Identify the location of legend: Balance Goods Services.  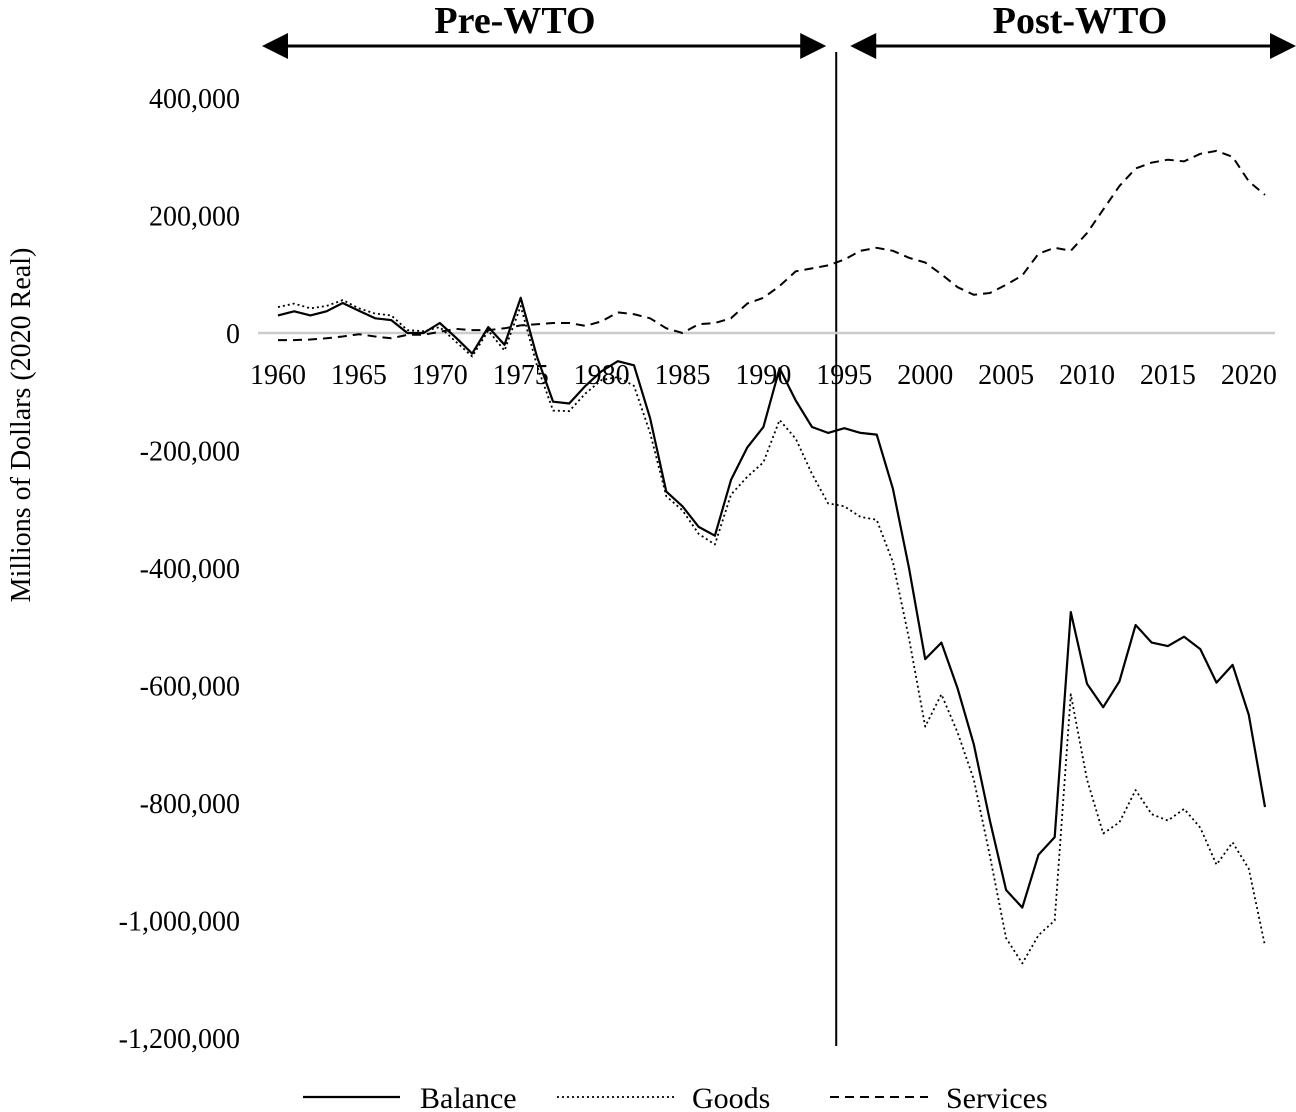
(675, 1097).